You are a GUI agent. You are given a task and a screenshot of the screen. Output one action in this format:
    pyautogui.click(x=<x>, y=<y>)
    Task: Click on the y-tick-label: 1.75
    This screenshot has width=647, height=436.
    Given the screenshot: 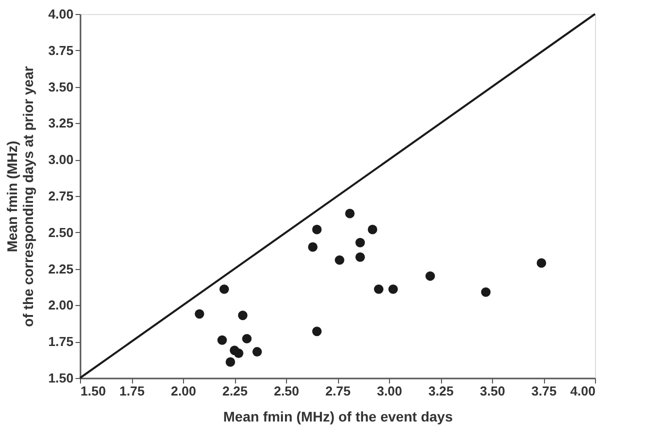 What is the action you would take?
    pyautogui.click(x=61, y=342)
    